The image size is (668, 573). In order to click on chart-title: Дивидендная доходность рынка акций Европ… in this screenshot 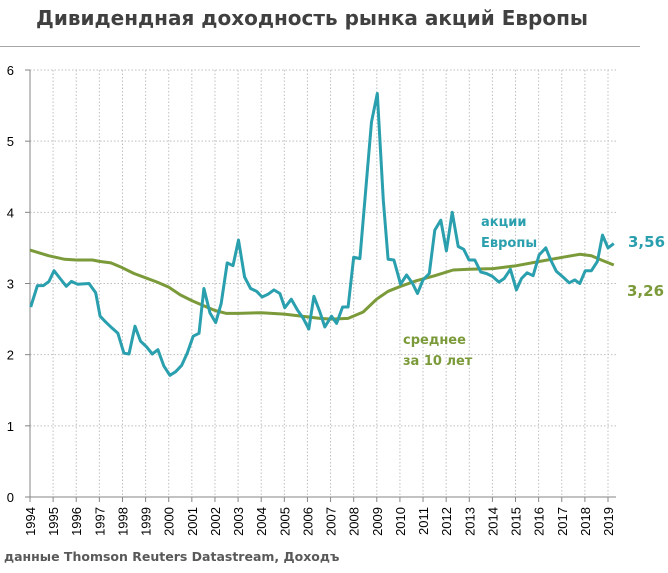, I will do `click(312, 18)`.